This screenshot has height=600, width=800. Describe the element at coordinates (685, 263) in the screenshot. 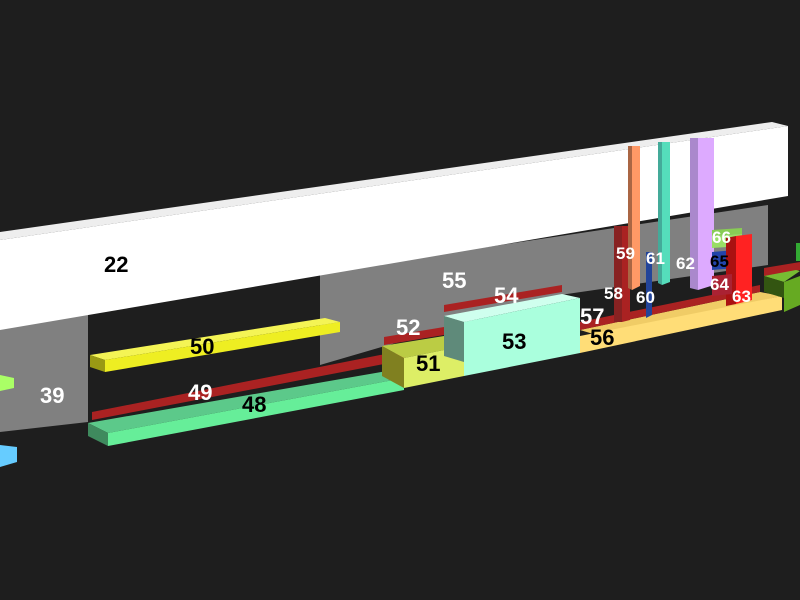

I see `label-62: 62` at that location.